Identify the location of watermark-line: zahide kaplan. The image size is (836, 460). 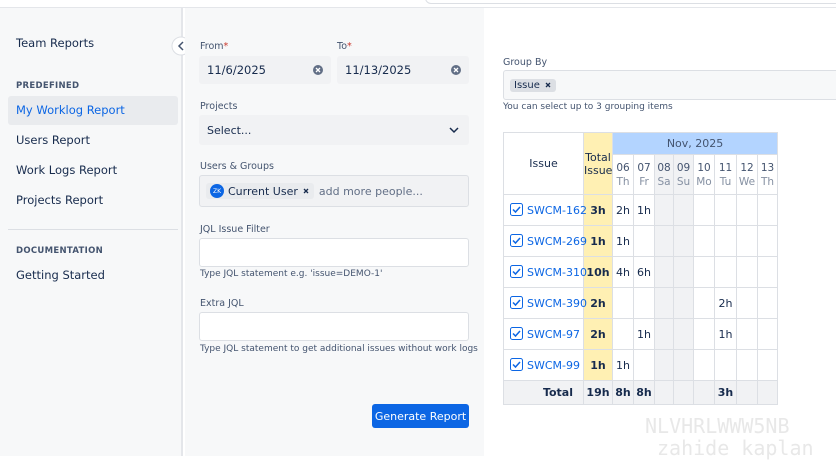
(735, 448).